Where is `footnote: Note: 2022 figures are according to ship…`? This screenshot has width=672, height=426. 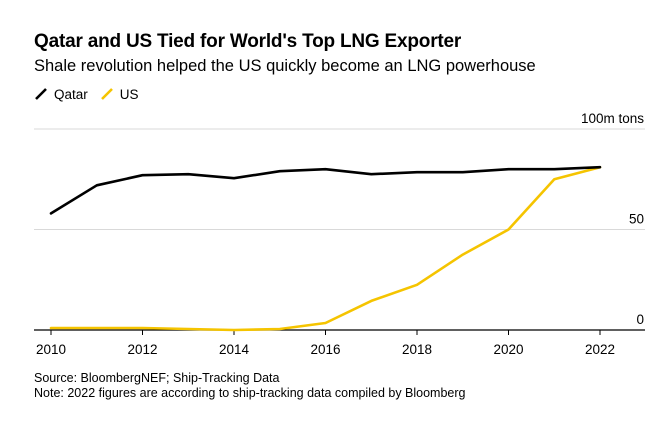
footnote: Note: 2022 figures are according to ship… is located at coordinates (250, 393).